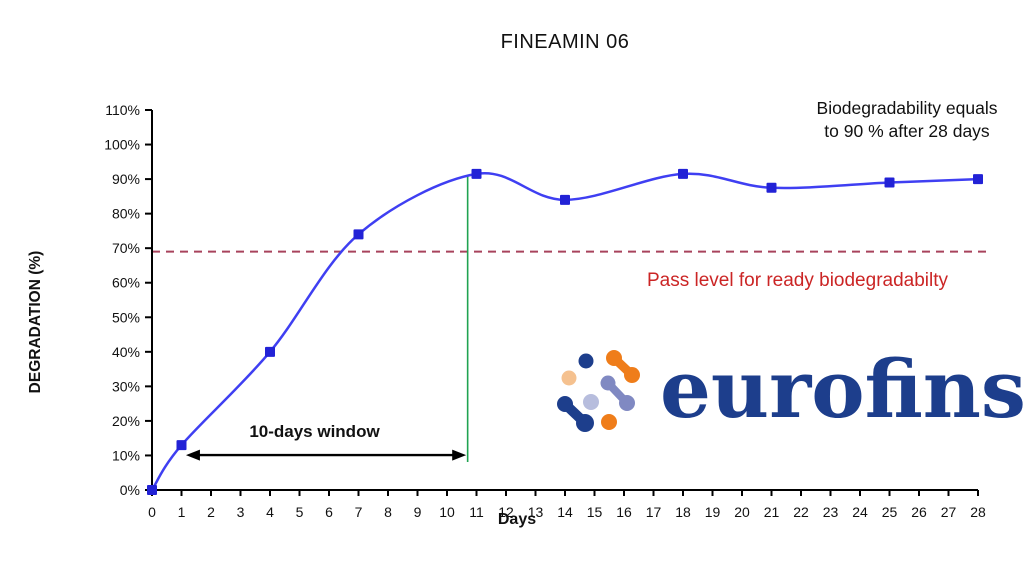  Describe the element at coordinates (517, 519) in the screenshot. I see `x-axis-title: Days` at that location.